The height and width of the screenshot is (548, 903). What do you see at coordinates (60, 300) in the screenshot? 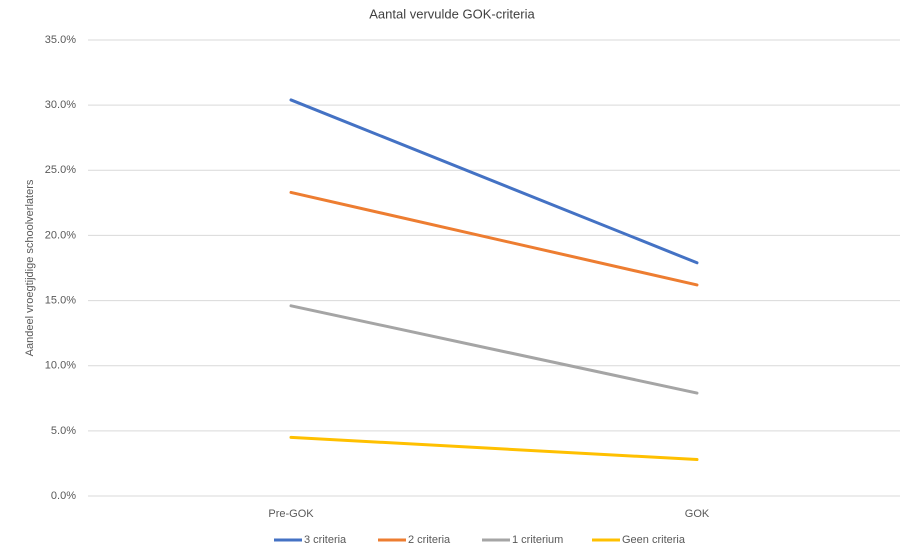
I see `y-tick-label: 15.0%` at bounding box center [60, 300].